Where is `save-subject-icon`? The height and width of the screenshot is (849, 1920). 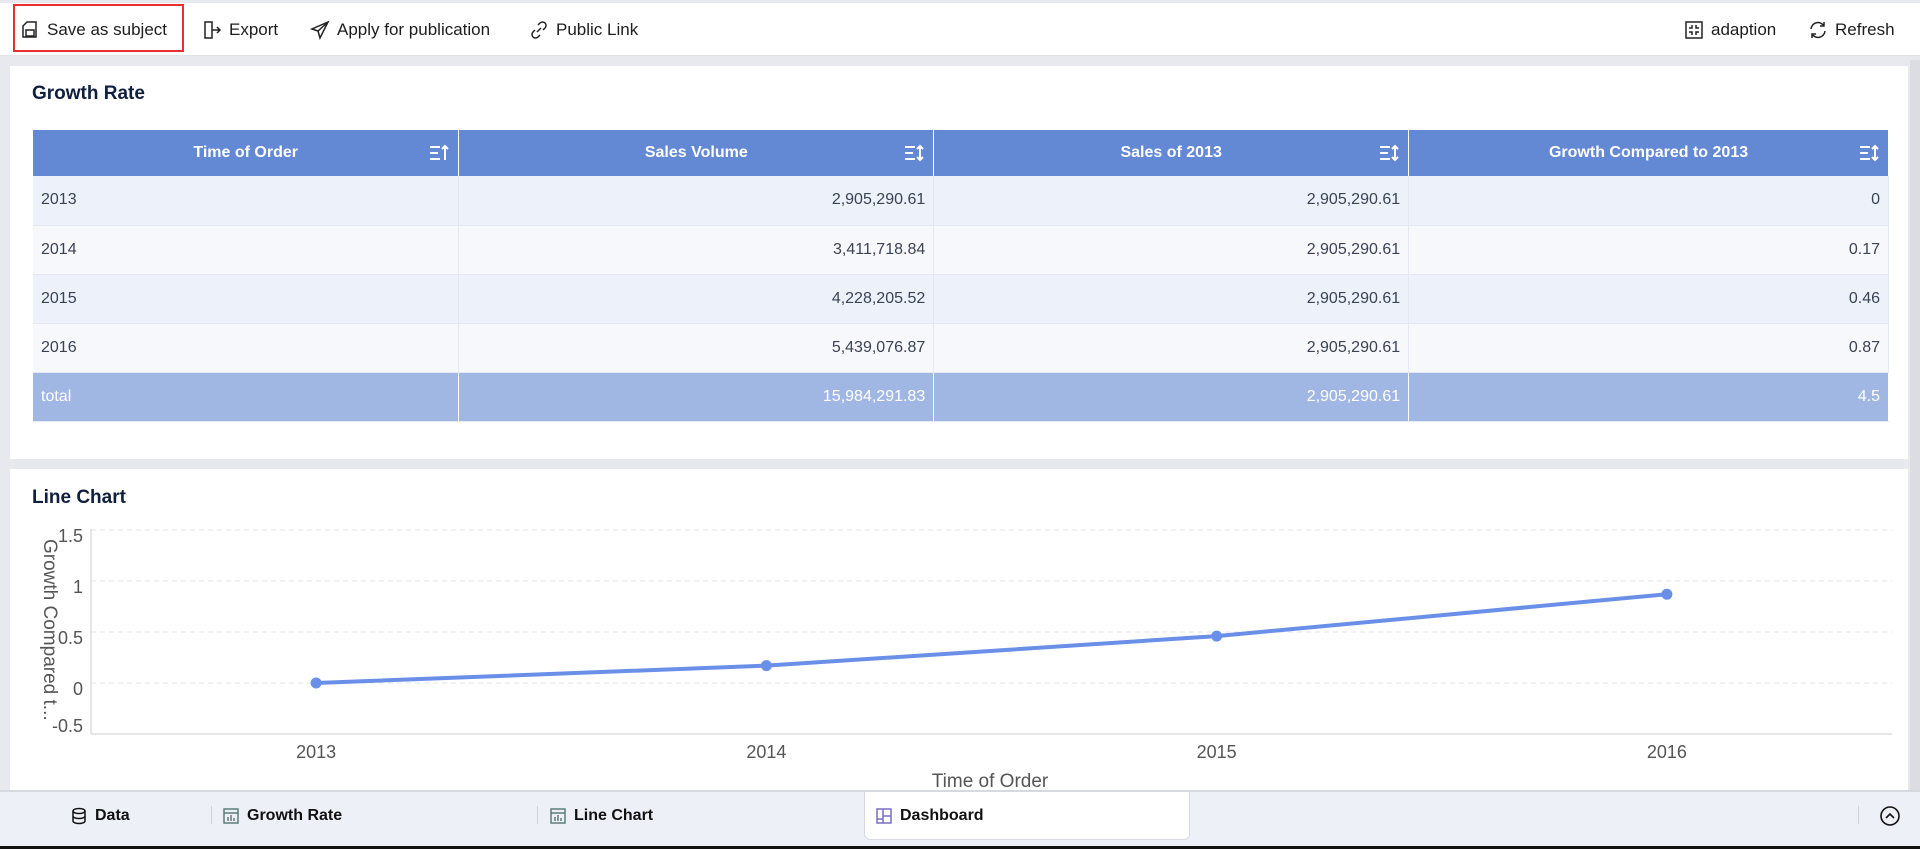 save-subject-icon is located at coordinates (29, 29).